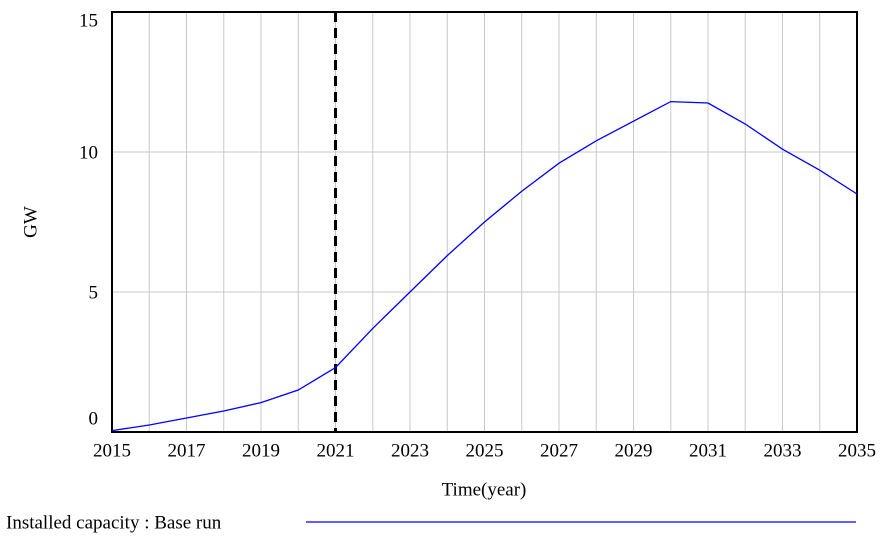  I want to click on x-tick-label: 2029, so click(634, 450).